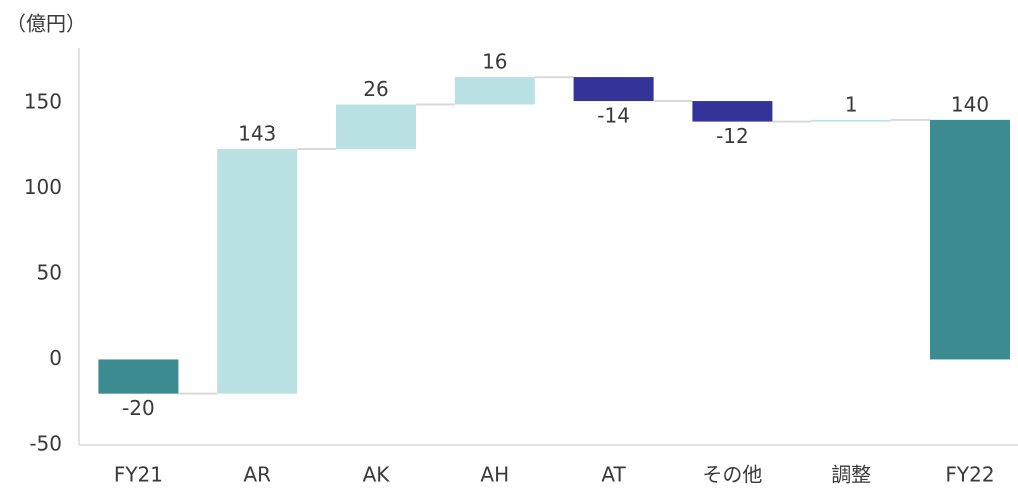  Describe the element at coordinates (613, 475) in the screenshot. I see `x-tick-label: AT` at that location.